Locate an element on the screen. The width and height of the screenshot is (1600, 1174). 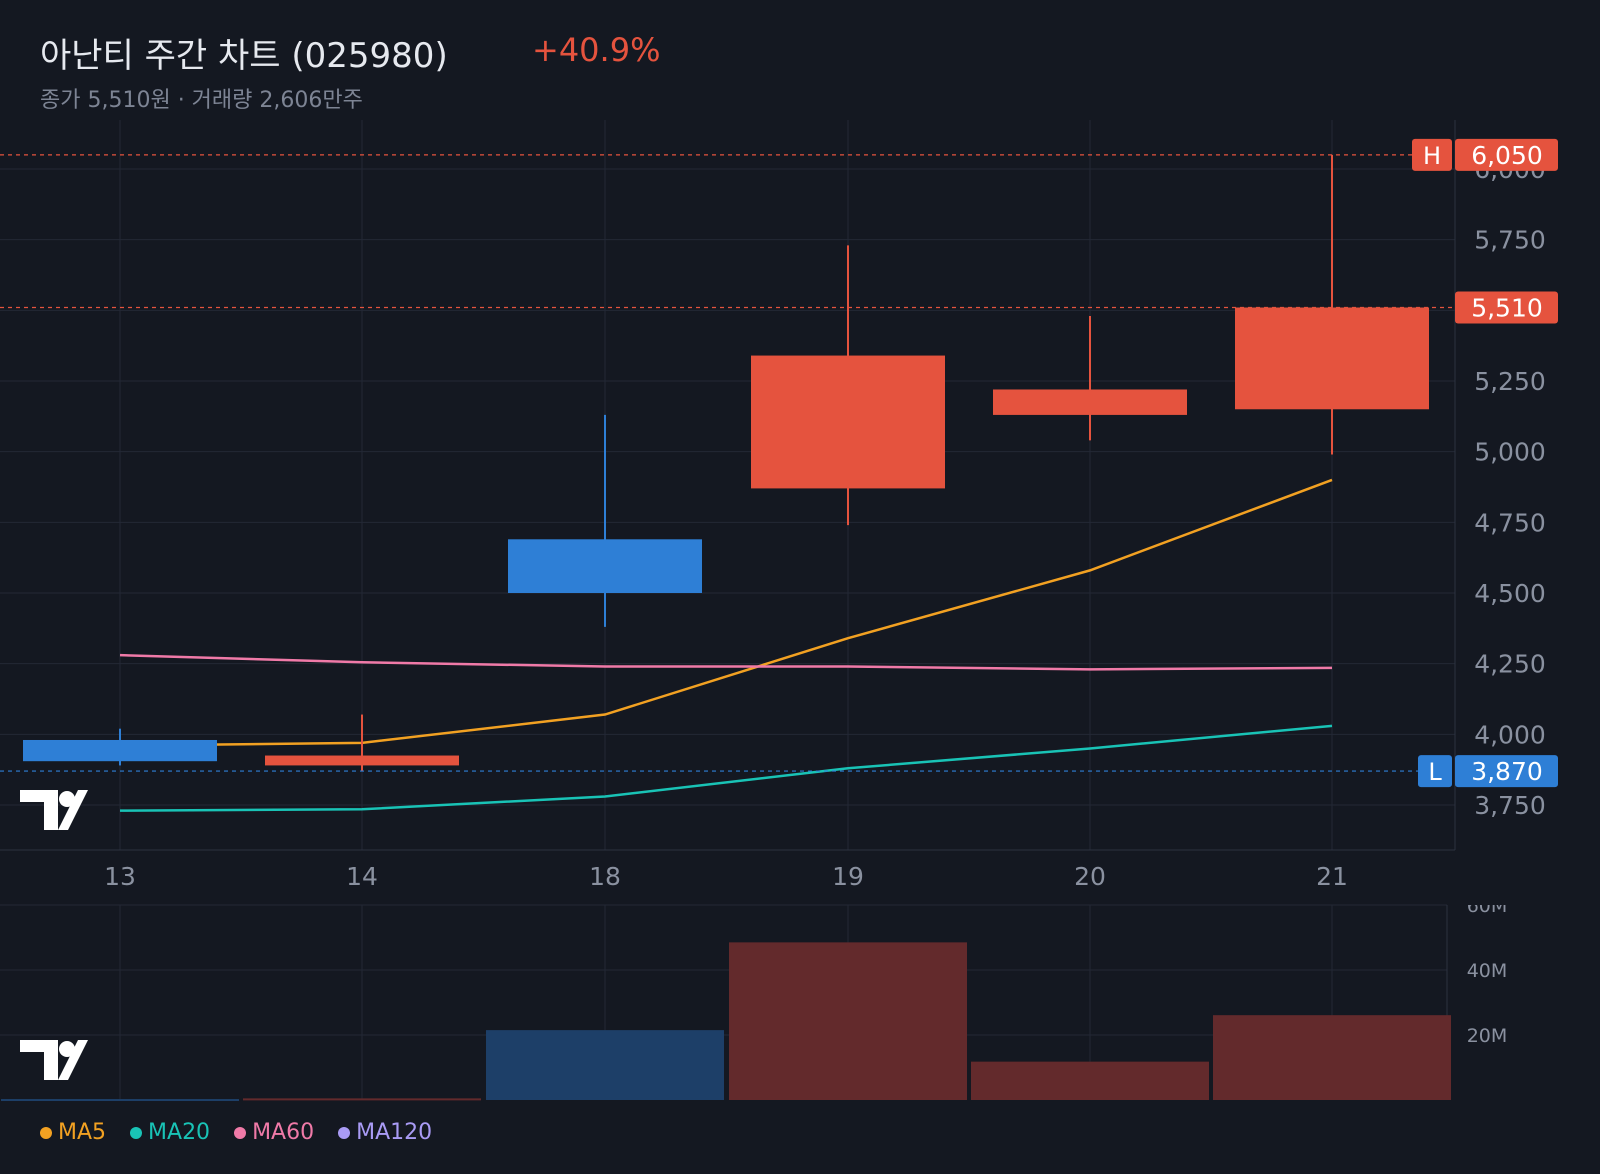
page-title: 아난티 주간 차트 (025980) is located at coordinates (244, 56).